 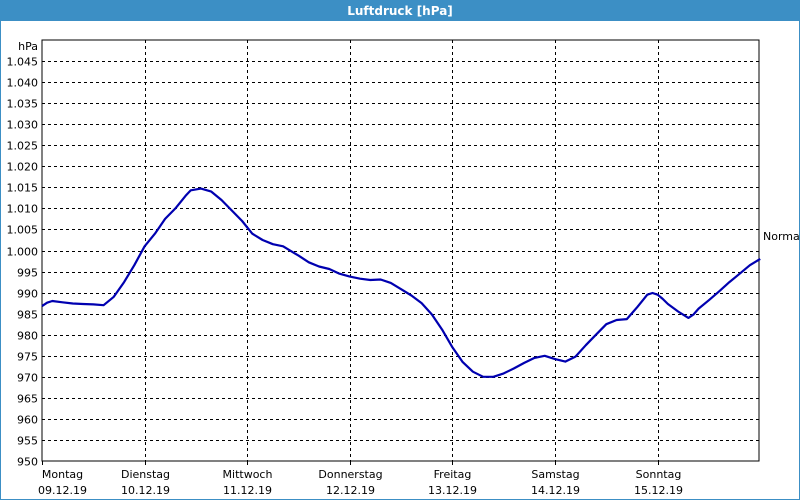 What do you see at coordinates (27, 336) in the screenshot?
I see `y-tick-label: 980` at bounding box center [27, 336].